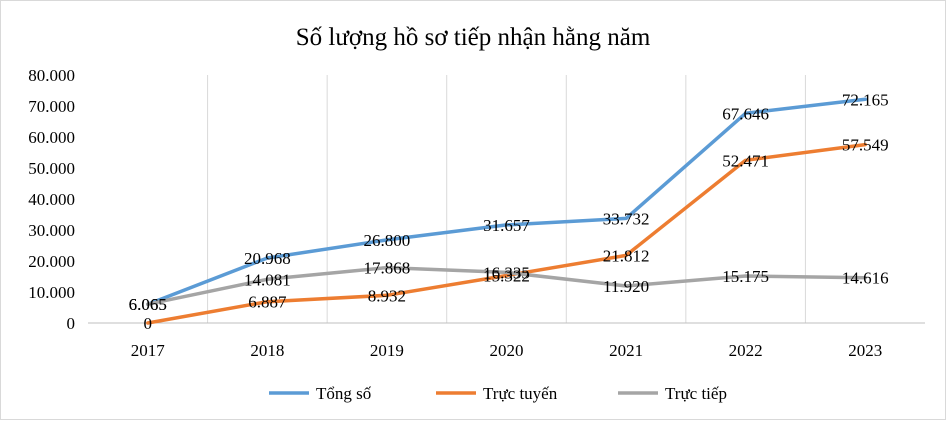 The width and height of the screenshot is (946, 424). Describe the element at coordinates (267, 279) in the screenshot. I see `data-label: 14.081` at that location.